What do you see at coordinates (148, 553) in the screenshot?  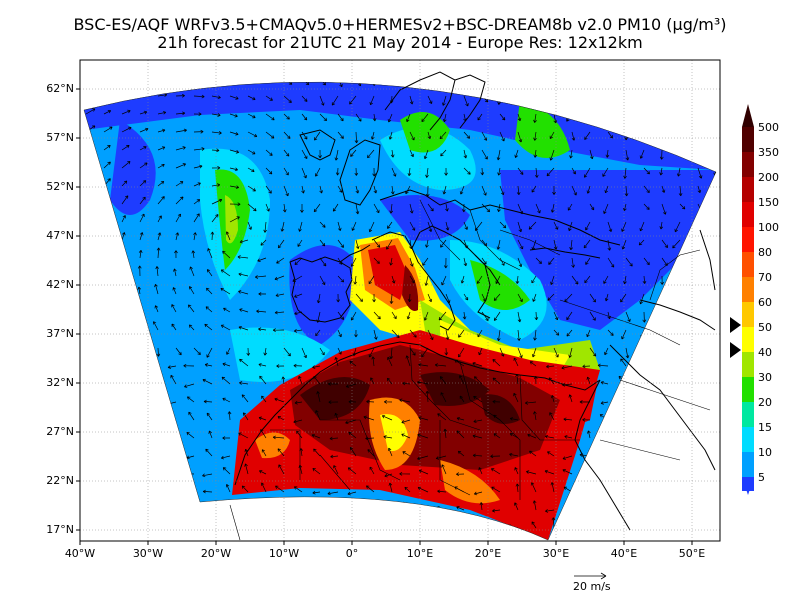 I see `lon-label-30w: 30°W` at bounding box center [148, 553].